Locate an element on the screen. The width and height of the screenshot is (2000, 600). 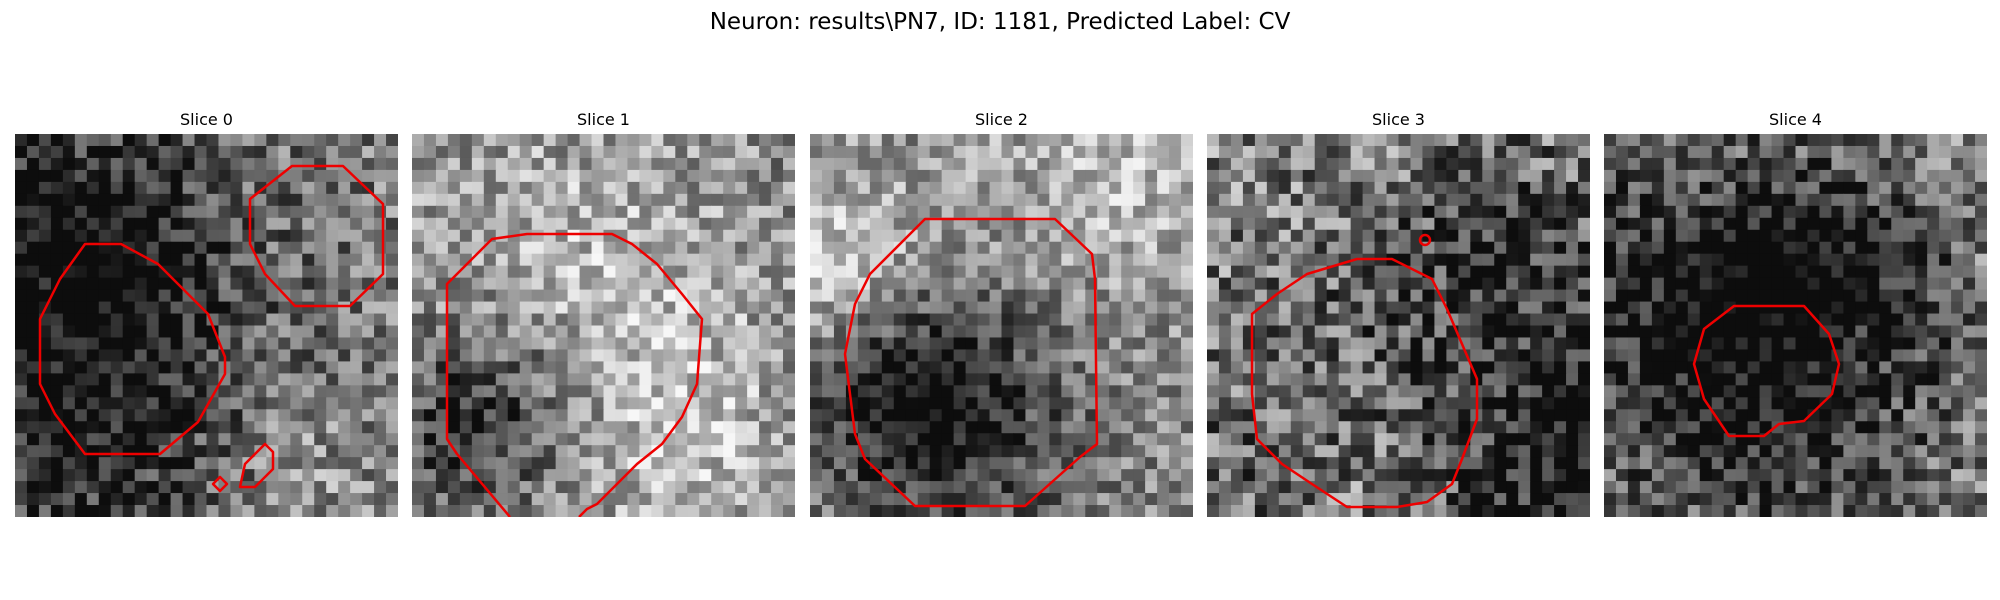
contour-region is located at coordinates (220, 484).